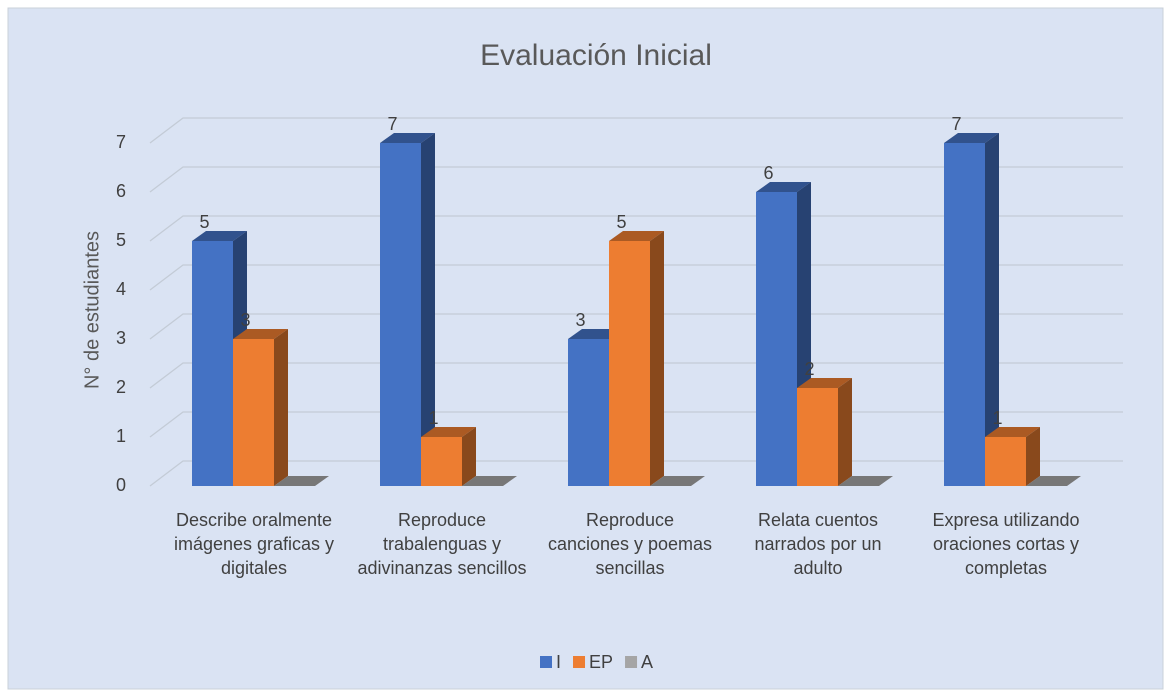 This screenshot has height=698, width=1172. Describe the element at coordinates (121, 436) in the screenshot. I see `y-tick-label: 1` at that location.